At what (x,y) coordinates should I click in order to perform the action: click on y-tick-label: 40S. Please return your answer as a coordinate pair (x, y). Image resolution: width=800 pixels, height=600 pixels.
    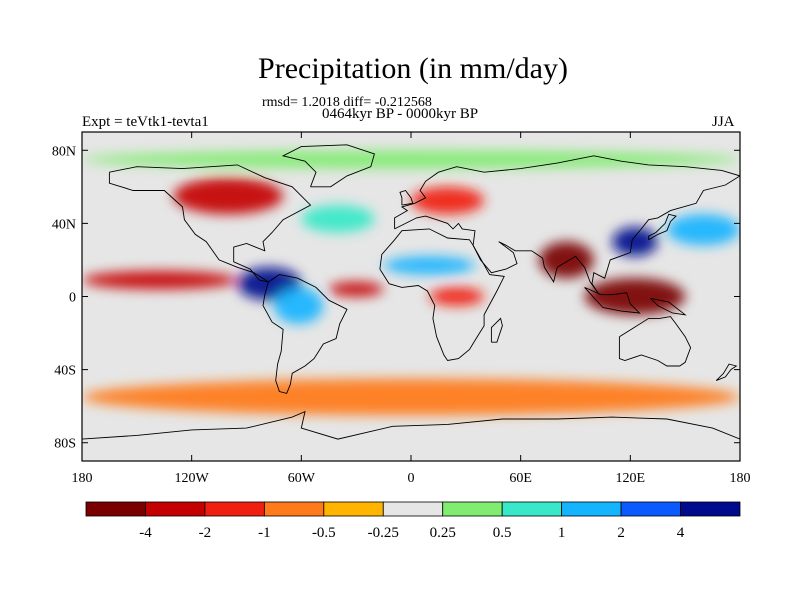
    Looking at the image, I should click on (65, 371).